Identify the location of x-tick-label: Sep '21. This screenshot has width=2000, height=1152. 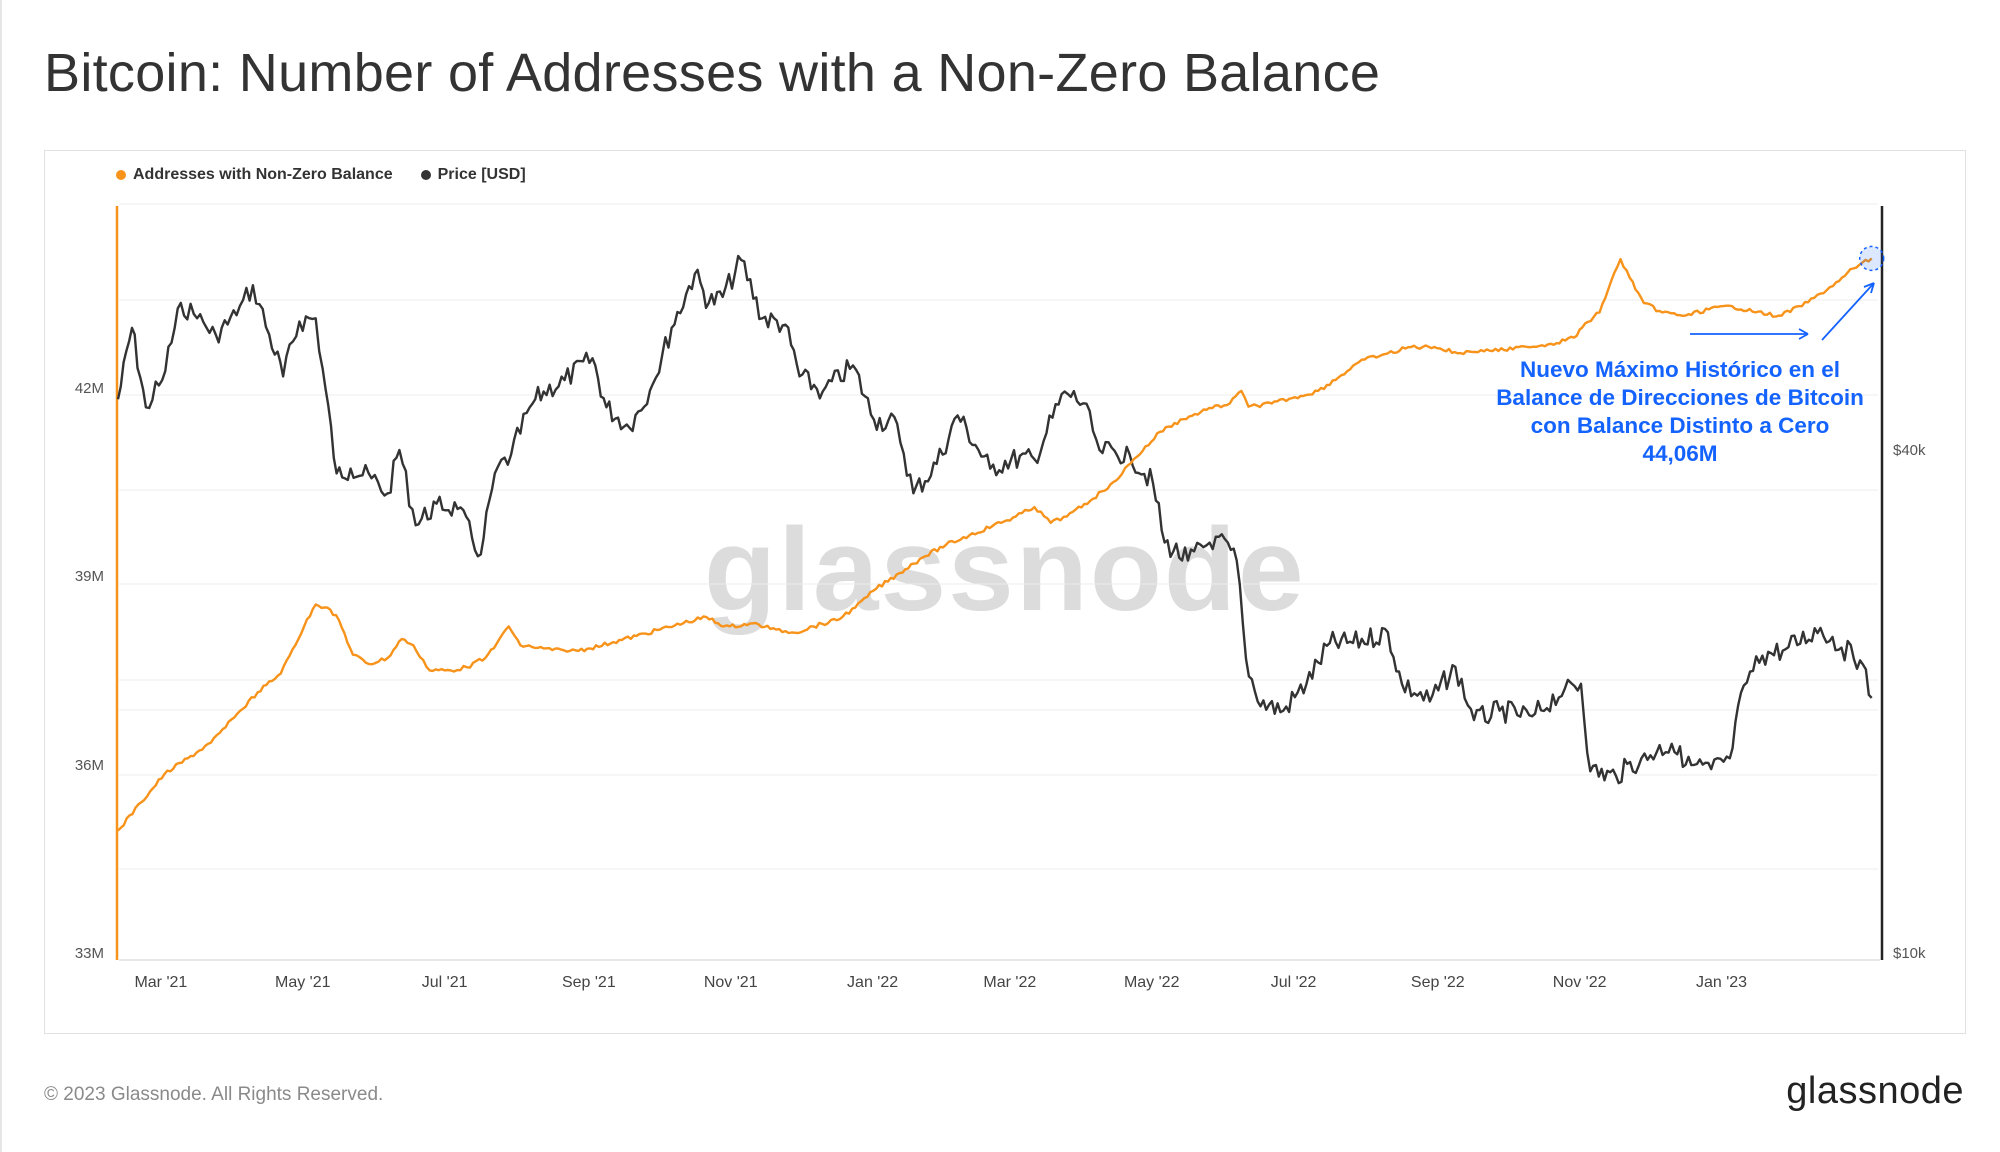
(589, 982).